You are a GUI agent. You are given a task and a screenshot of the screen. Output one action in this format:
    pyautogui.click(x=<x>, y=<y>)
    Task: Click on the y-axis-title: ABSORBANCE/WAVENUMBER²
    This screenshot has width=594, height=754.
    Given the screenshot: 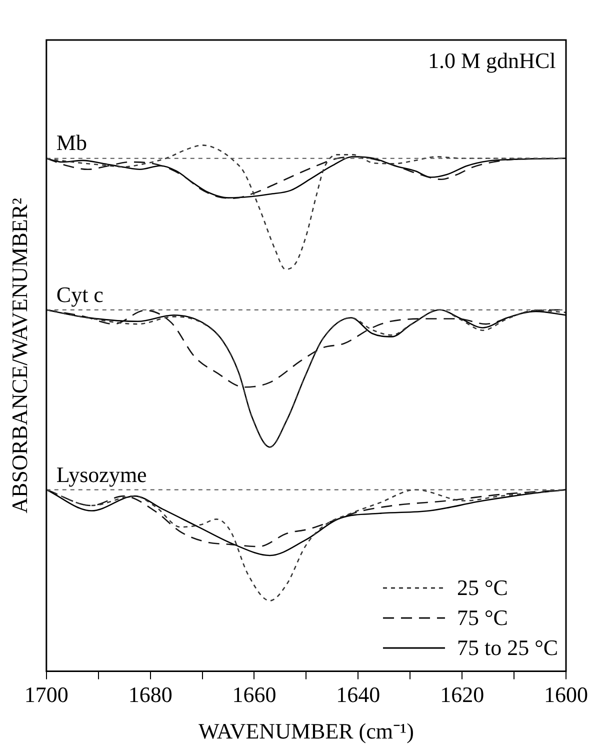 What is the action you would take?
    pyautogui.click(x=19, y=355)
    